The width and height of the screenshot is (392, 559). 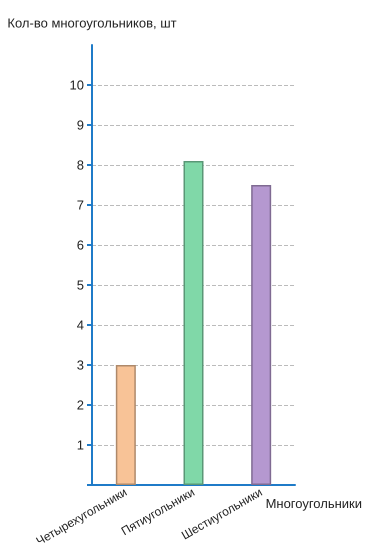 I want to click on y-tick-label: 9, so click(x=80, y=125).